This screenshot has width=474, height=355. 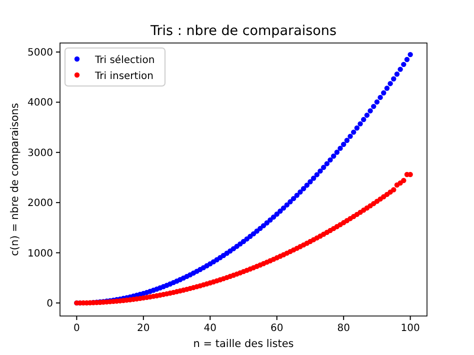 I want to click on x-tick-label: 40, so click(x=210, y=328).